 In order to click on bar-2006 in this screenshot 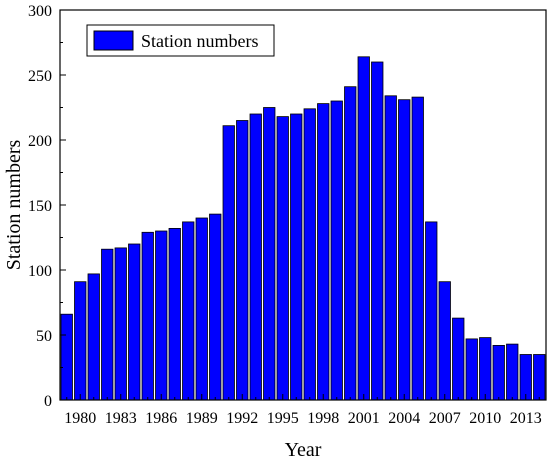, I will do `click(431, 311)`.